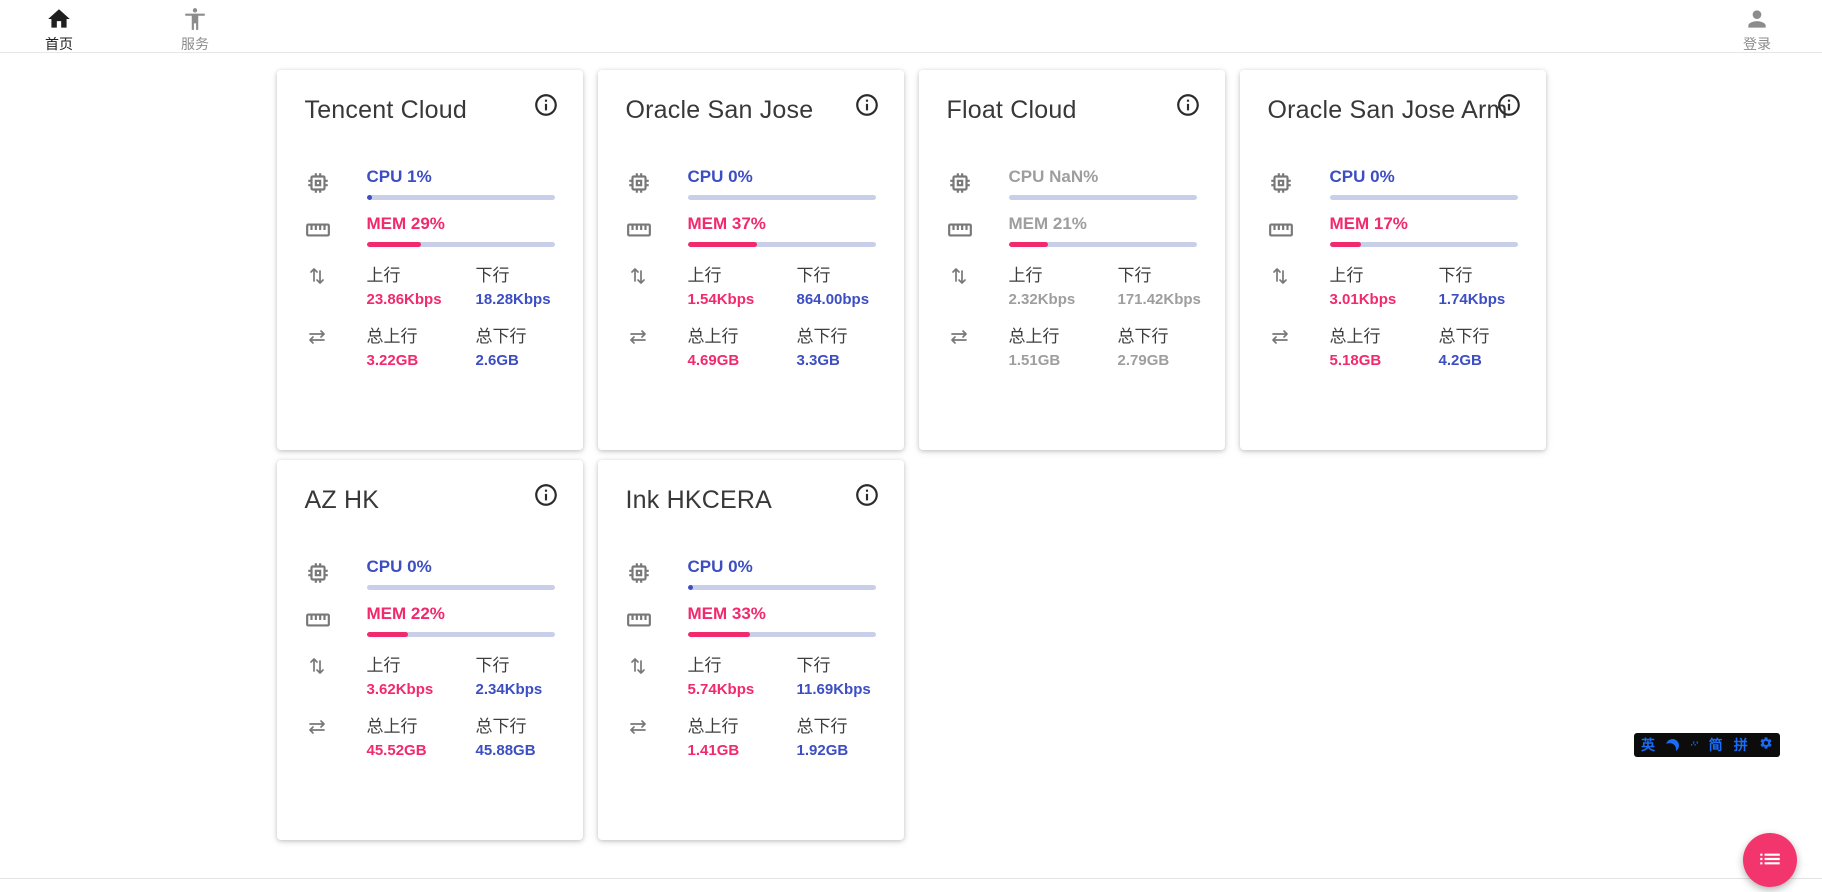 This screenshot has width=1822, height=892. Describe the element at coordinates (726, 613) in the screenshot. I see `mem-usage-text: MEM 33%` at that location.